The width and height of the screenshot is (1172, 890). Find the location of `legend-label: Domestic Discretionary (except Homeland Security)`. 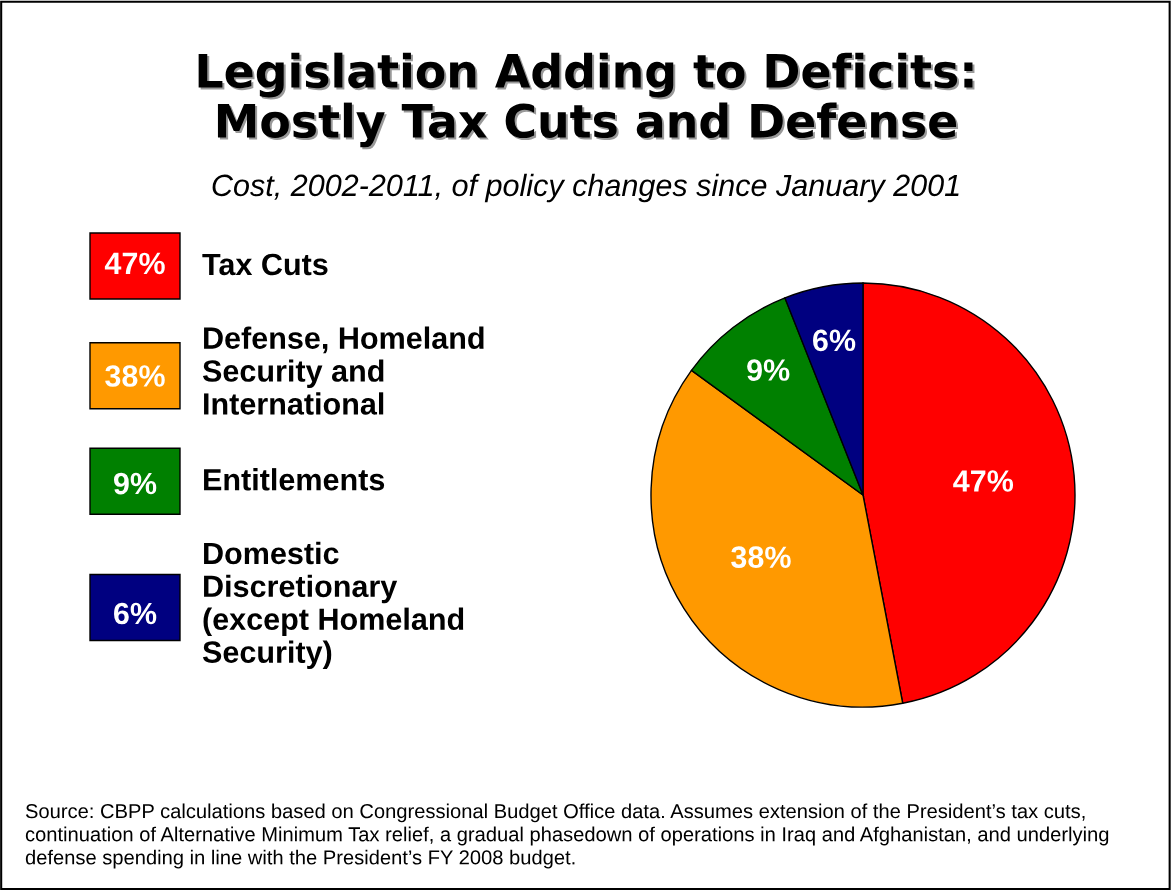

legend-label: Domestic Discretionary (except Homeland Security) is located at coordinates (333, 605).